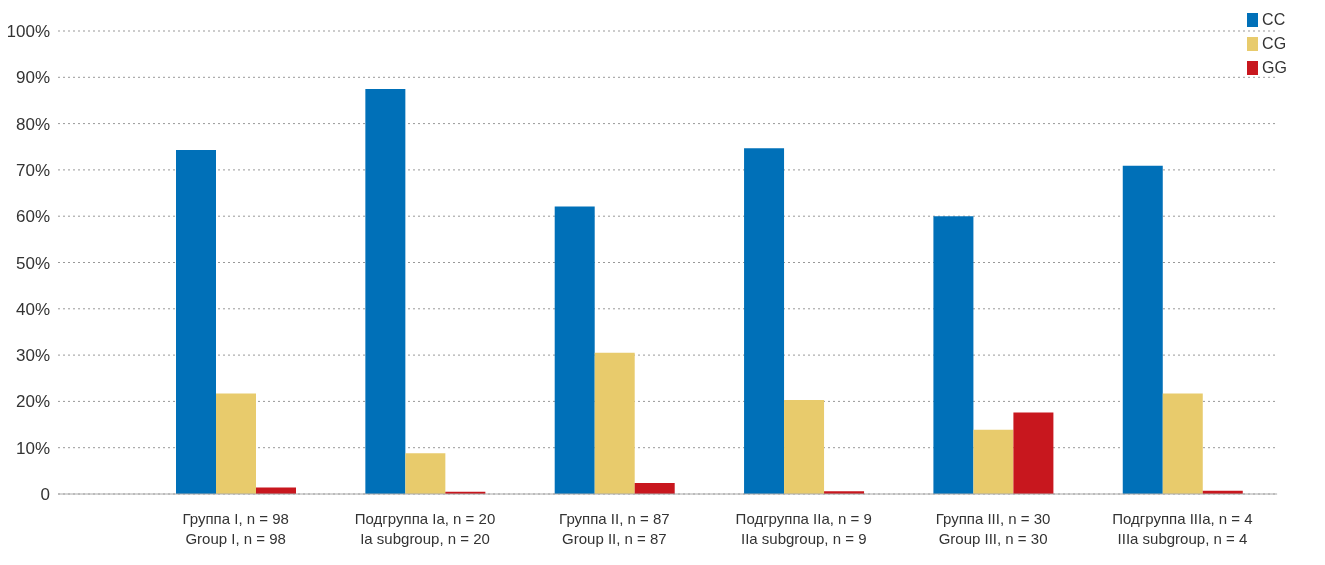 The height and width of the screenshot is (565, 1325). Describe the element at coordinates (32, 309) in the screenshot. I see `y-tick-label: 40%` at that location.